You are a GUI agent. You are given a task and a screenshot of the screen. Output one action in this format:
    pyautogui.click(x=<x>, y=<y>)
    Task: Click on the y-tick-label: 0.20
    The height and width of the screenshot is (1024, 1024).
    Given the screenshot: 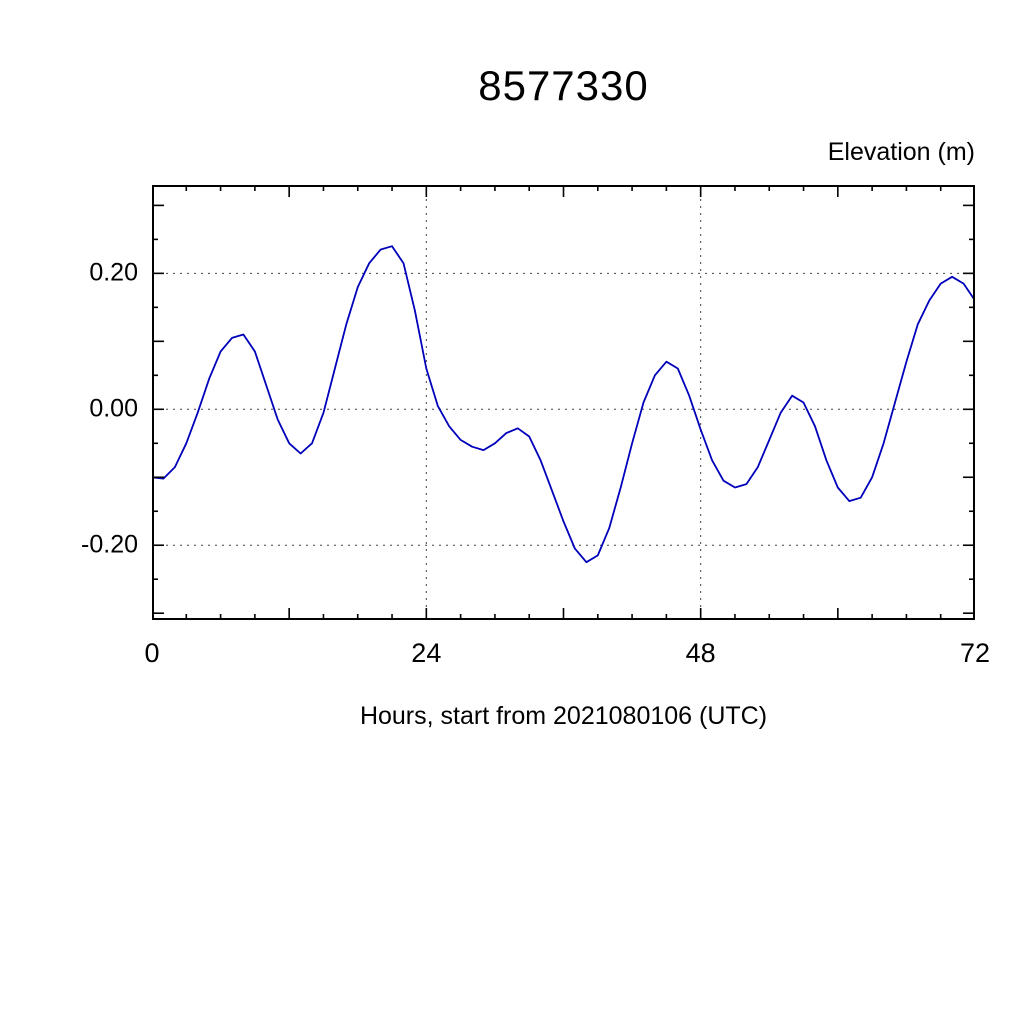 What is the action you would take?
    pyautogui.click(x=113, y=272)
    